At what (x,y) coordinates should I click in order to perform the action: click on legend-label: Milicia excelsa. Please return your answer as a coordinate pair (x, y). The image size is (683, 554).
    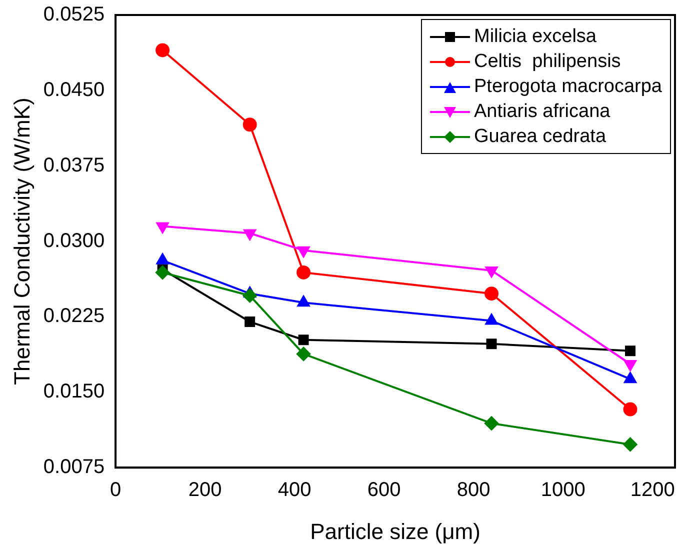
    Looking at the image, I should click on (535, 37).